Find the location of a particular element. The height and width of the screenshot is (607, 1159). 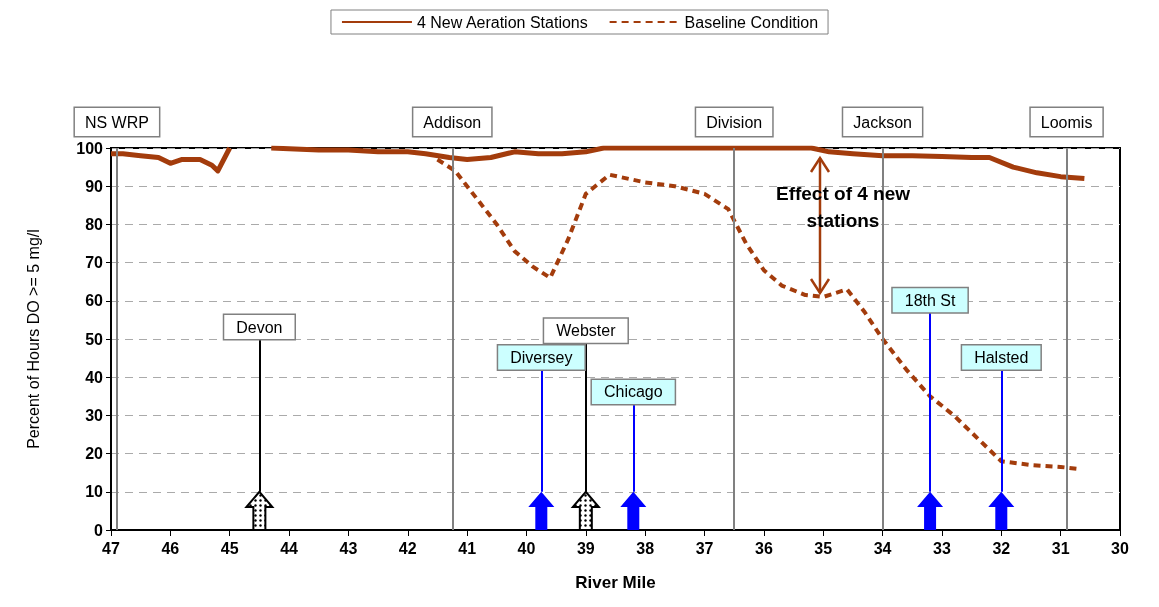

ref-line-label: Loomis is located at coordinates (1066, 122).